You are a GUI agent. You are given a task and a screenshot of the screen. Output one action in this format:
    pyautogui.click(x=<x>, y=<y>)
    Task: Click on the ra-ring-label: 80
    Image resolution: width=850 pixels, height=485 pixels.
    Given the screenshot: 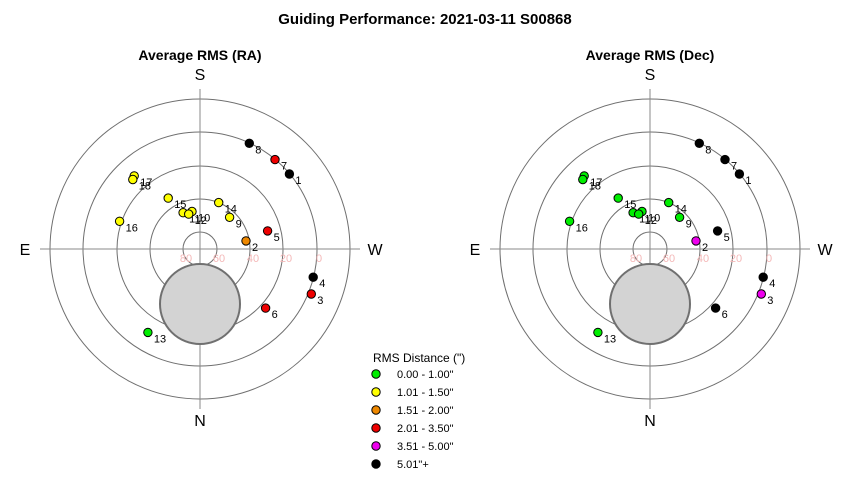 What is the action you would take?
    pyautogui.click(x=186, y=259)
    